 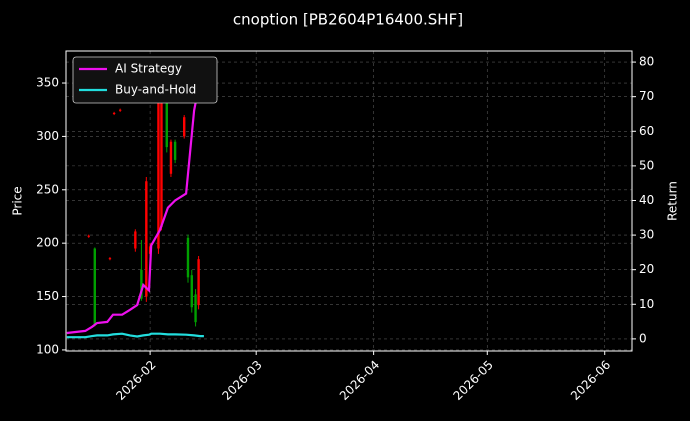 What do you see at coordinates (47, 136) in the screenshot?
I see `y-tick-label: 300` at bounding box center [47, 136].